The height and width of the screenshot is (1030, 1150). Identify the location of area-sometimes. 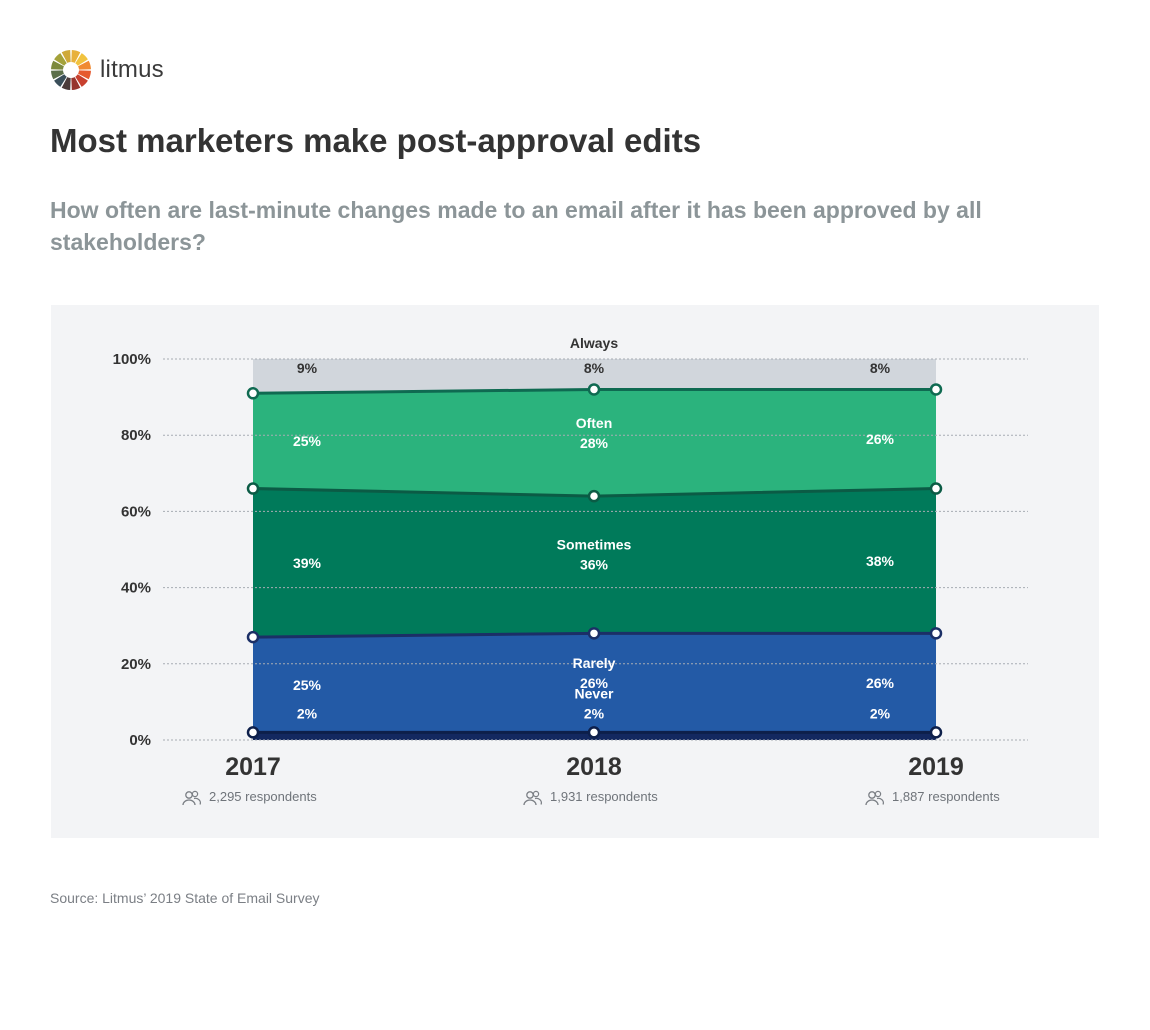
(594, 563).